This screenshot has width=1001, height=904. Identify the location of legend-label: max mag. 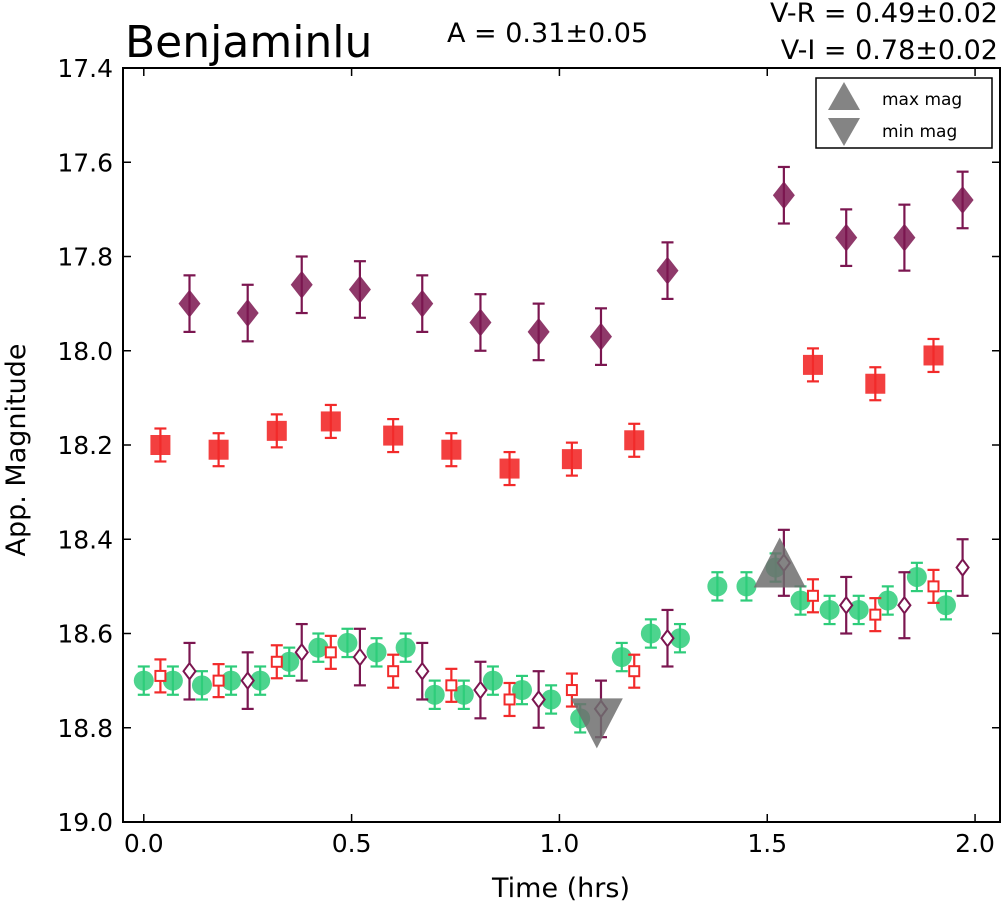
(922, 100).